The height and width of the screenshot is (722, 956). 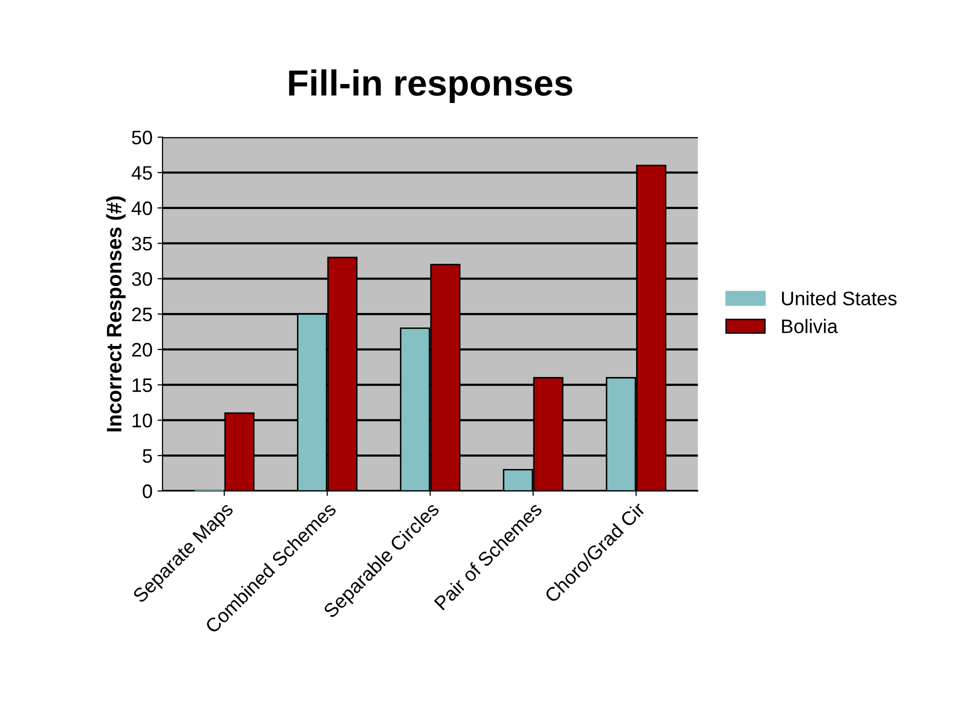 I want to click on legend-label: United States, so click(x=839, y=298).